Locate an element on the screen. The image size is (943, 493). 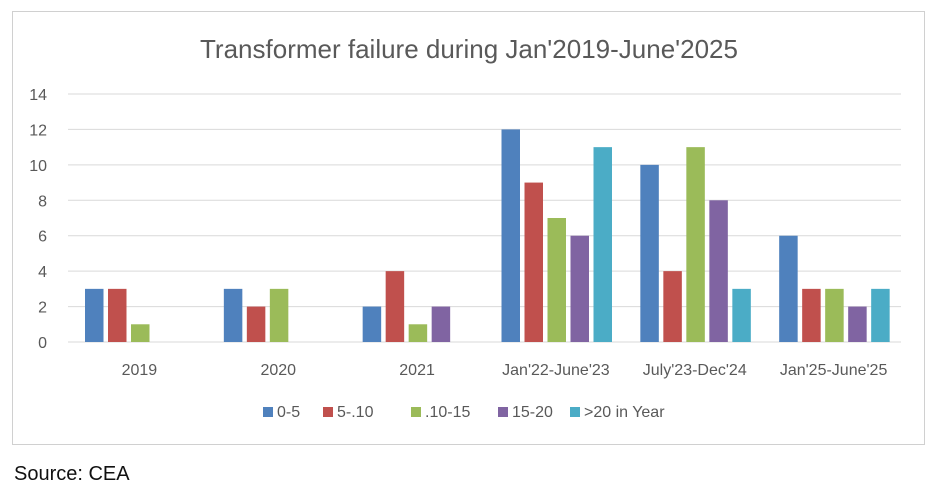
source-note: Source: CEA is located at coordinates (72, 474).